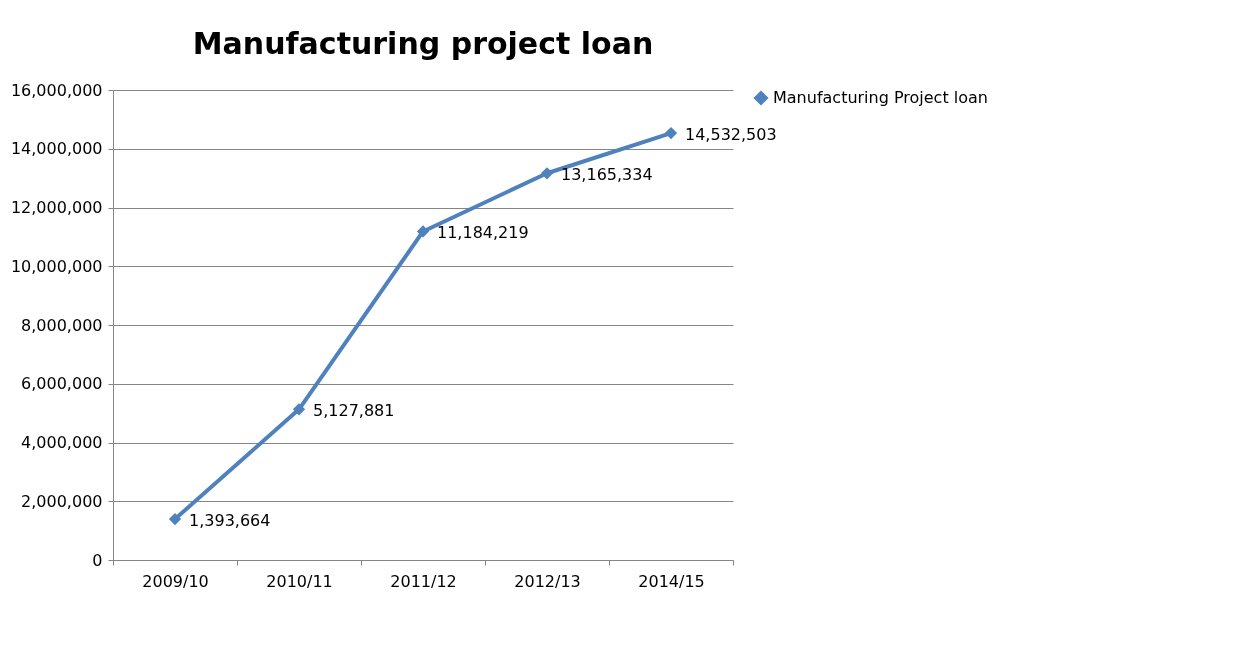 Image resolution: width=1241 pixels, height=663 pixels. Describe the element at coordinates (56, 149) in the screenshot. I see `y-tick-label: 14,000,000` at that location.